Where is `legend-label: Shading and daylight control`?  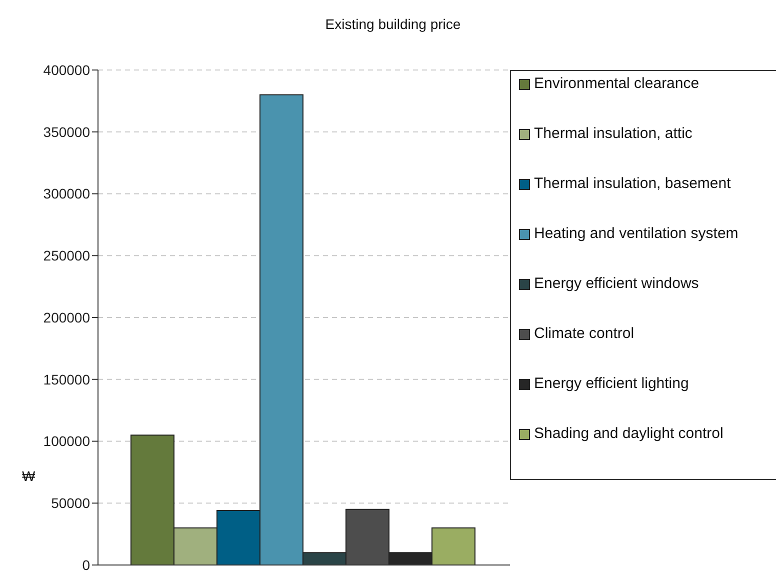
legend-label: Shading and daylight control is located at coordinates (629, 433).